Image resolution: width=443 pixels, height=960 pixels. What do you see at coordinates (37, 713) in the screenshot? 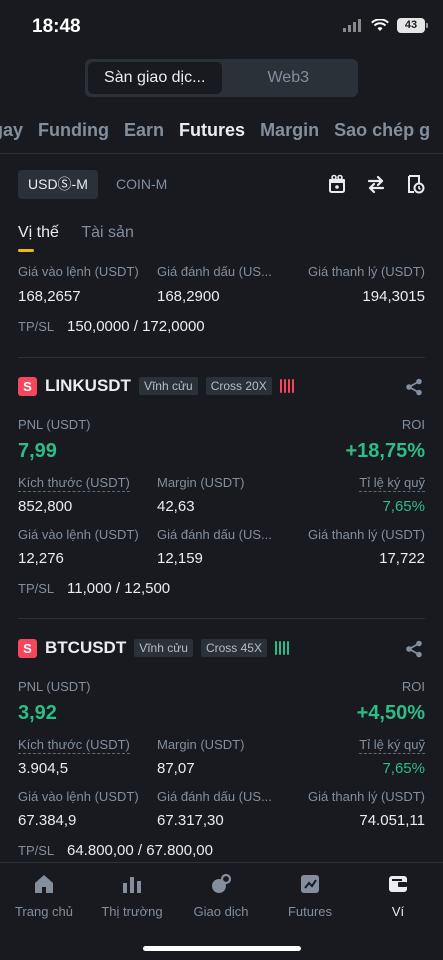
I see `pnl-value: 3,92` at bounding box center [37, 713].